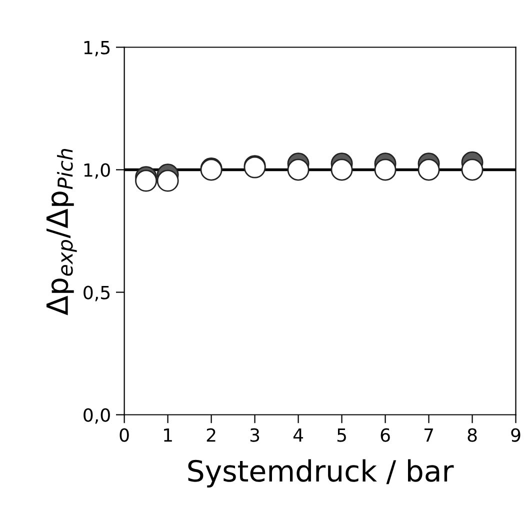  Describe the element at coordinates (124, 435) in the screenshot. I see `x-tick-label: 0` at that location.